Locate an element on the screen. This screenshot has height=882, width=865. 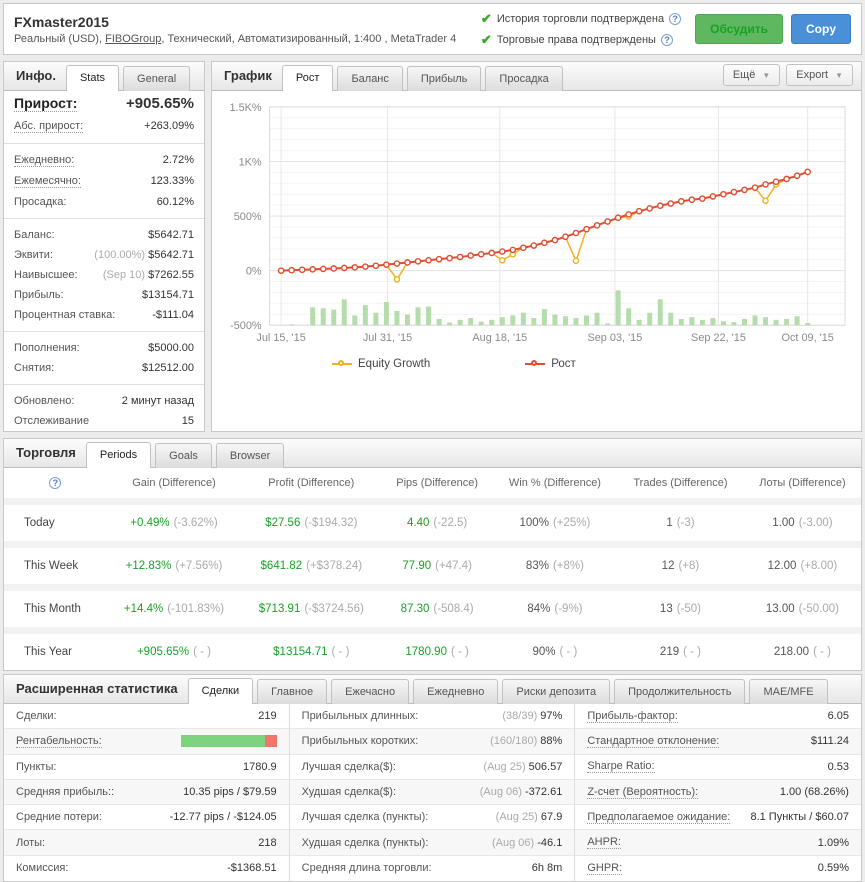
cell-value: 12 is located at coordinates (668, 566).